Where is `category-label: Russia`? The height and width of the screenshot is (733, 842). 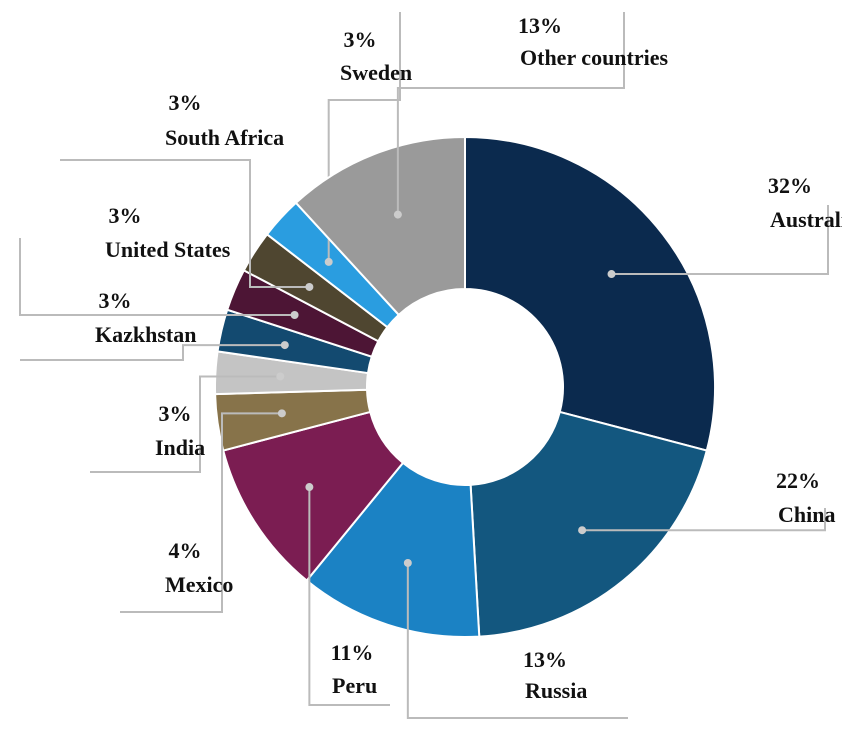 category-label: Russia is located at coordinates (556, 690).